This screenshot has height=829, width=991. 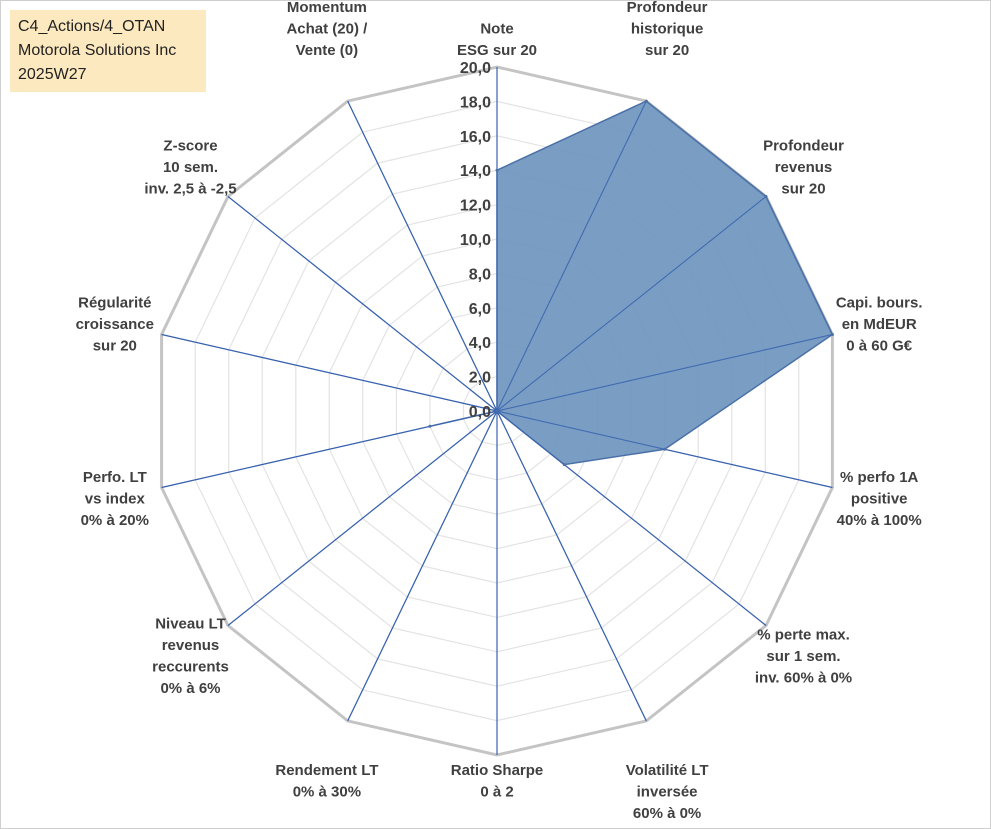 I want to click on title-line-company: Motorola Solutions Inc, so click(x=97, y=50).